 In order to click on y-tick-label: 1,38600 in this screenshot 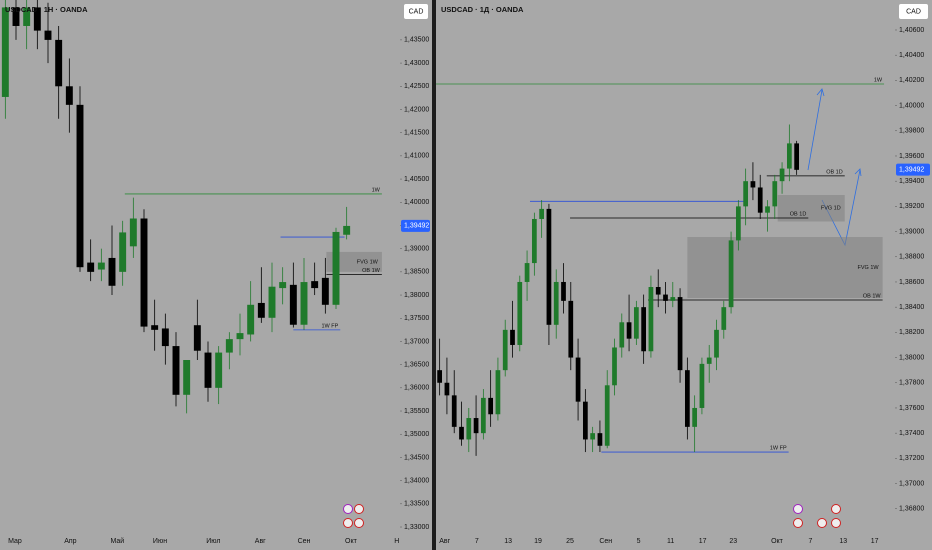, I will do `click(911, 282)`.